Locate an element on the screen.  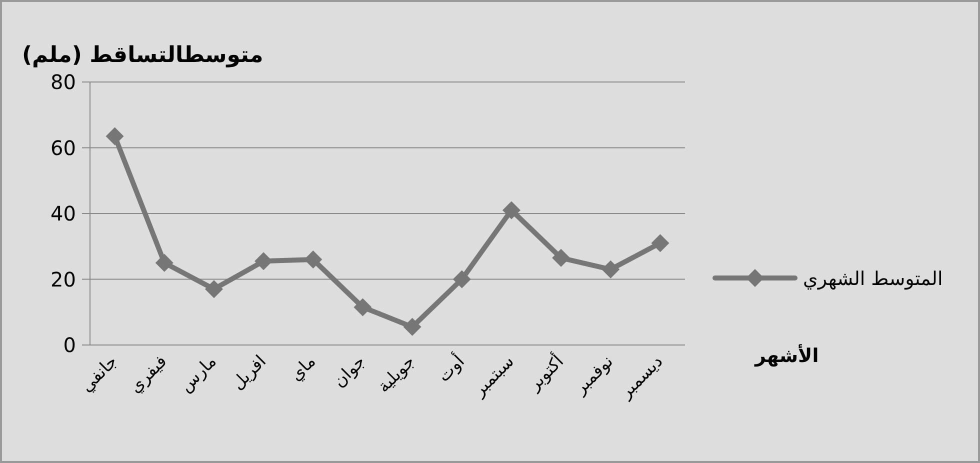
y-tick-label: 40 is located at coordinates (63, 214).